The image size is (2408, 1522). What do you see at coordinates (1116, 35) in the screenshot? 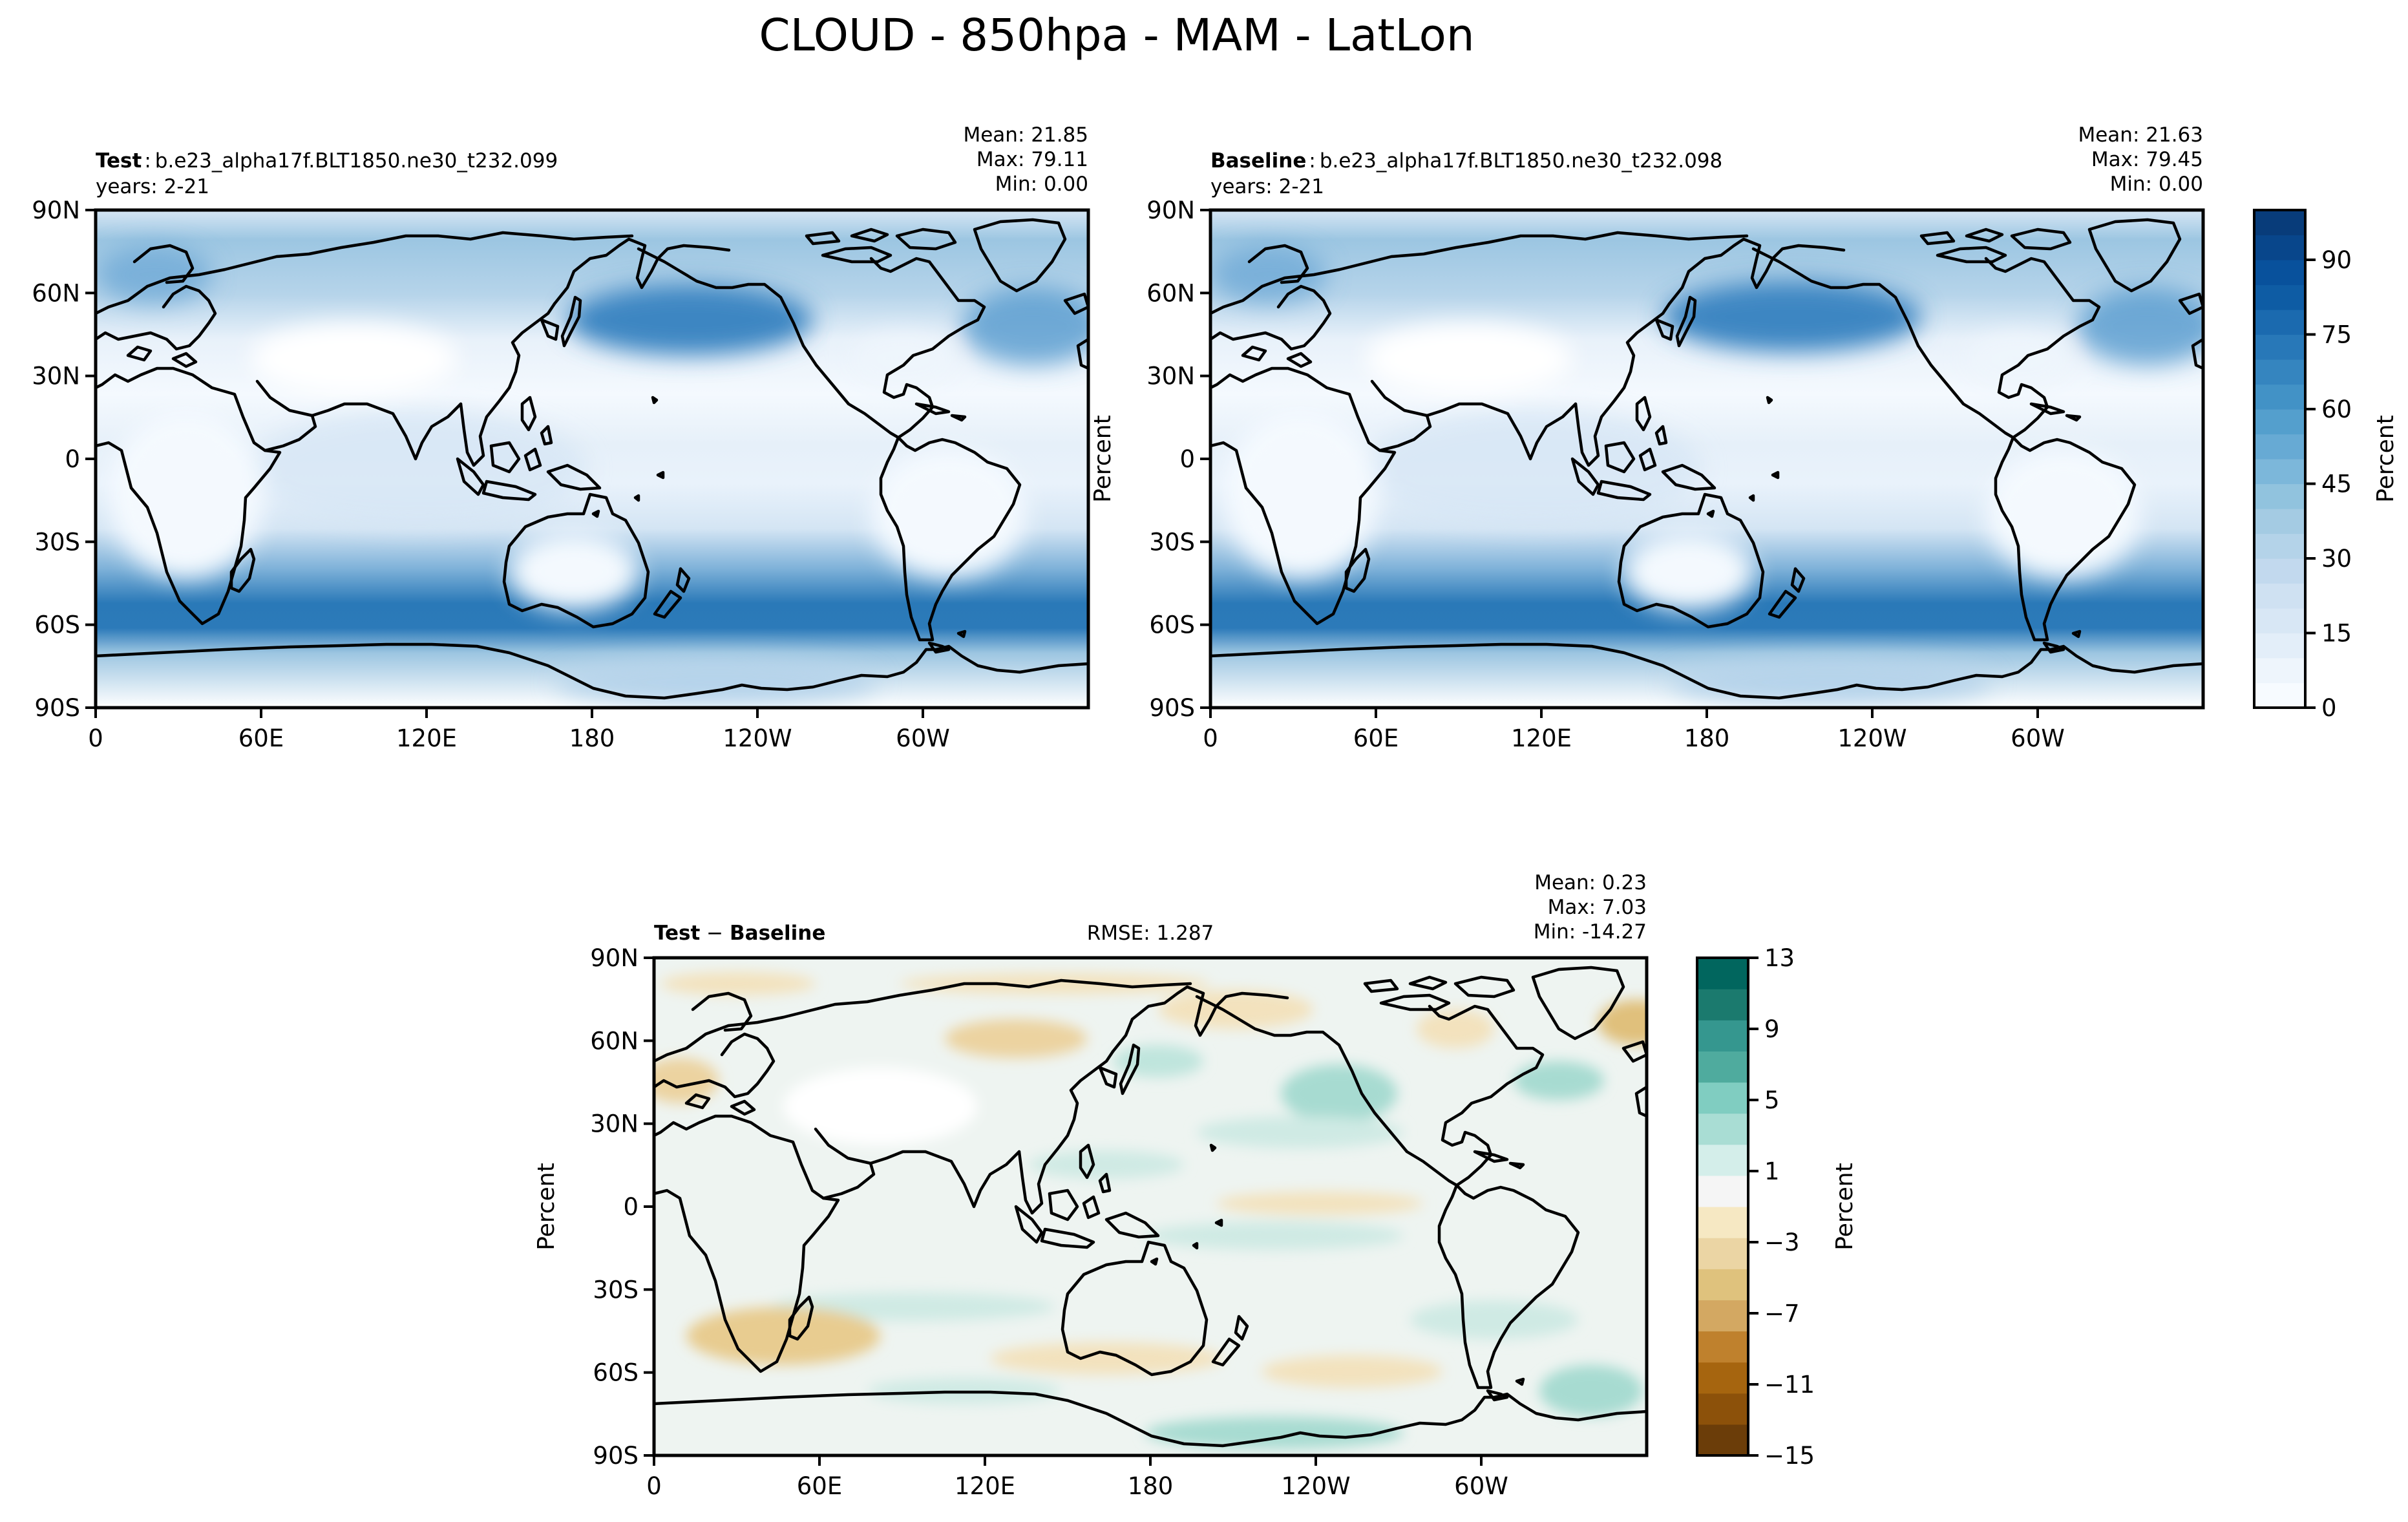
I see `figure-title: CLOUD - 850hpa - MAM - LatLon` at bounding box center [1116, 35].